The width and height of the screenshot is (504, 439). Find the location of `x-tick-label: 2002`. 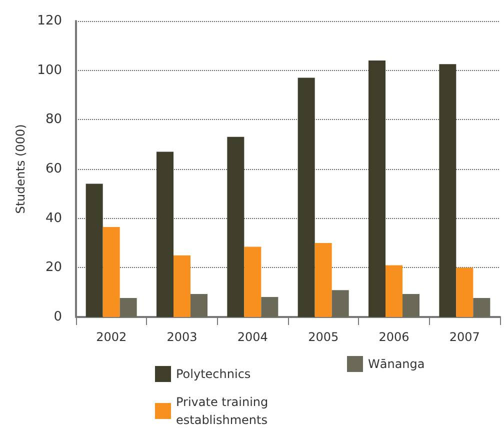

x-tick-label: 2002 is located at coordinates (111, 337).